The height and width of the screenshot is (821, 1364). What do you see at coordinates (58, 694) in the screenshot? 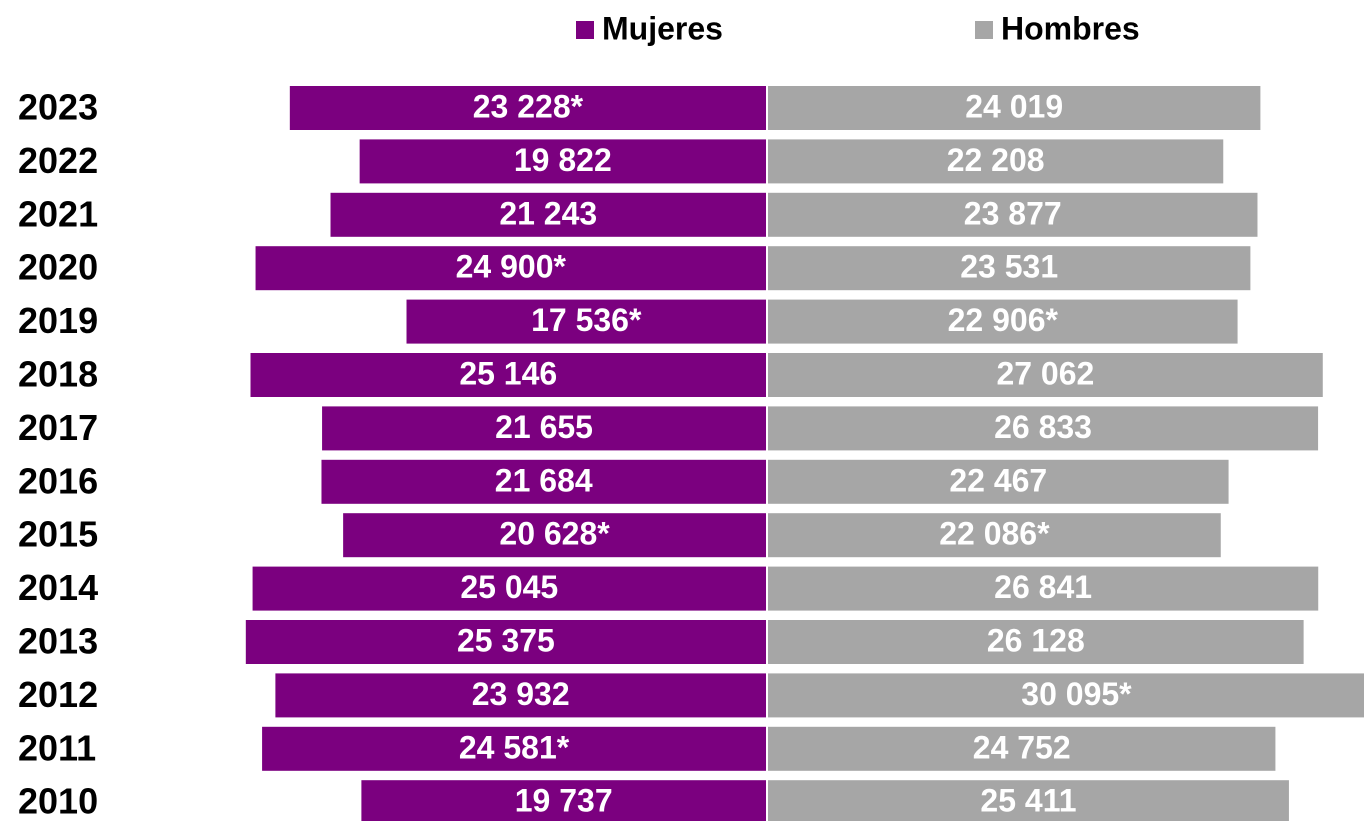
I see `year-label: 2012` at bounding box center [58, 694].